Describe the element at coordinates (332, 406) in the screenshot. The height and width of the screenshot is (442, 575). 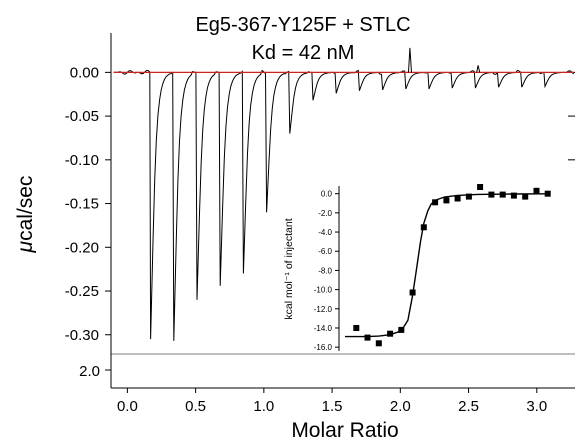
I see `x-tick-label: 1.5` at that location.